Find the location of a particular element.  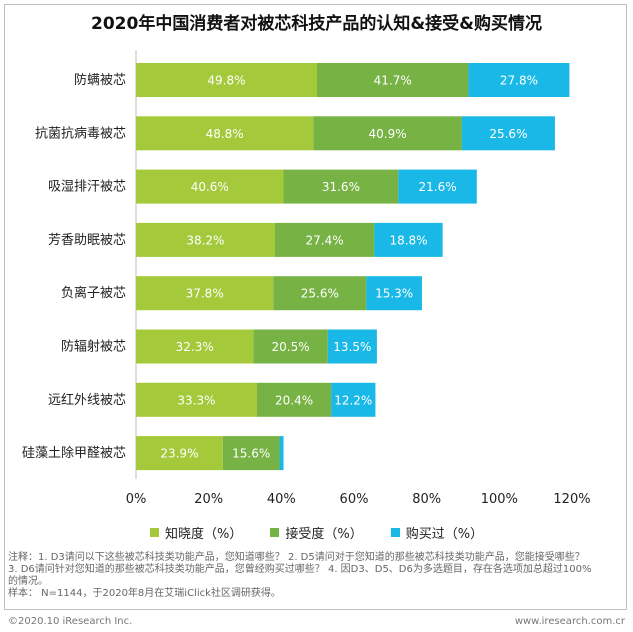

footer-website: www.iresearch.com.cr is located at coordinates (569, 621).